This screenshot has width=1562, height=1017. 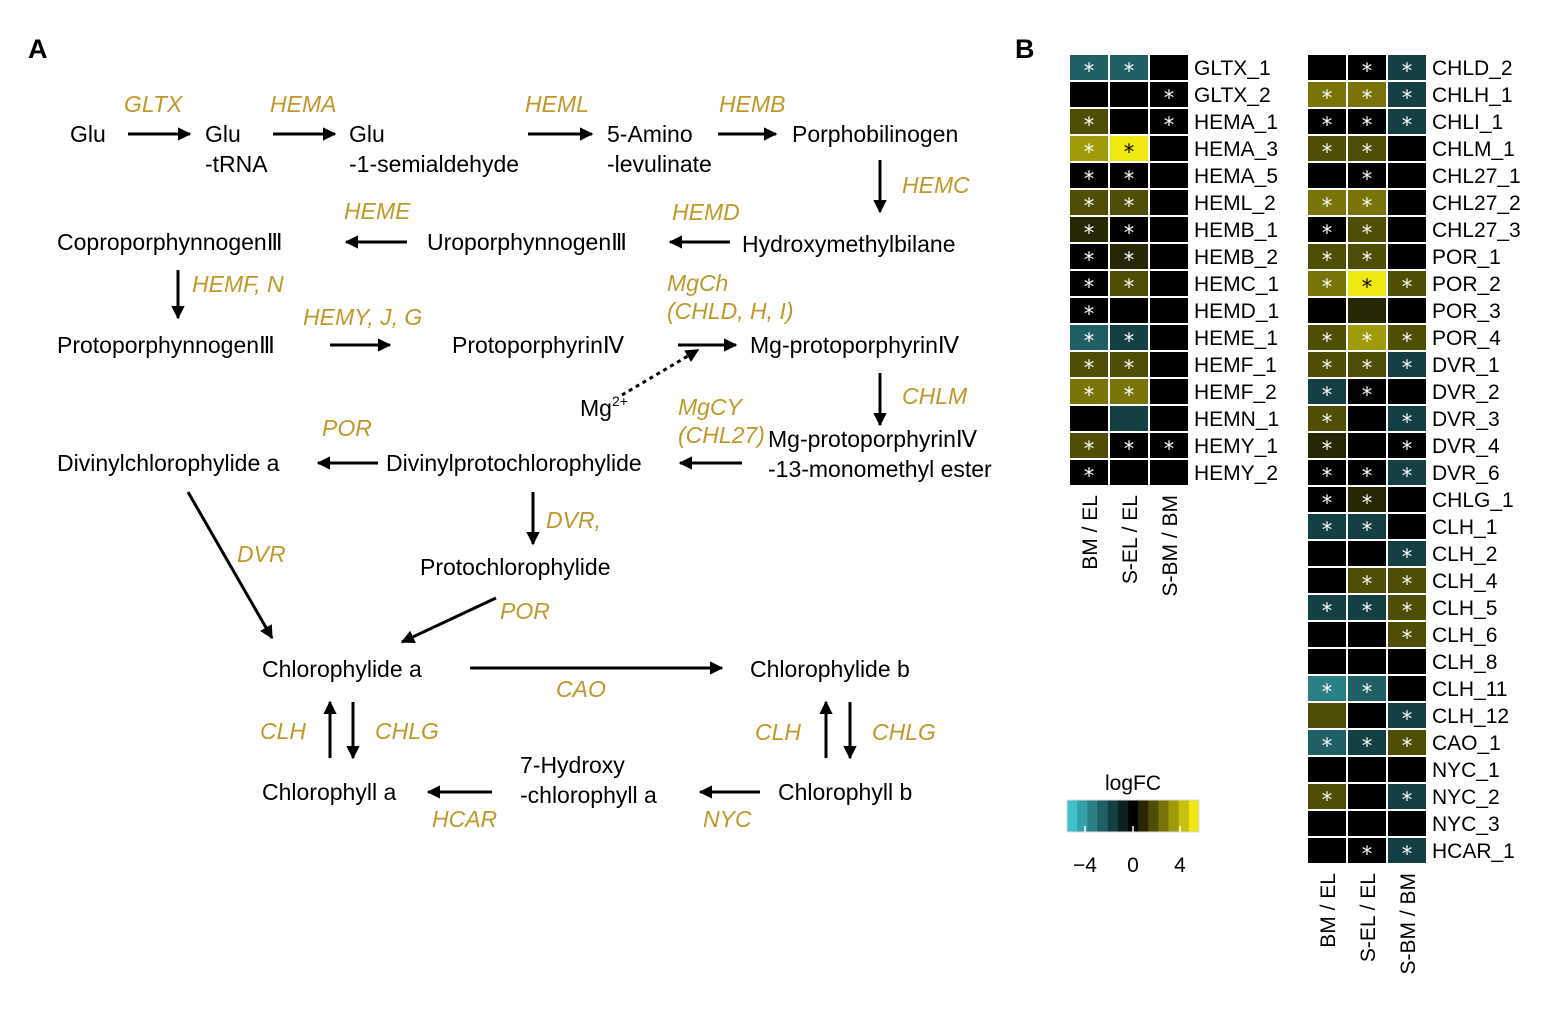 What do you see at coordinates (711, 407) in the screenshot?
I see `enzyme-mgcy: MgCY` at bounding box center [711, 407].